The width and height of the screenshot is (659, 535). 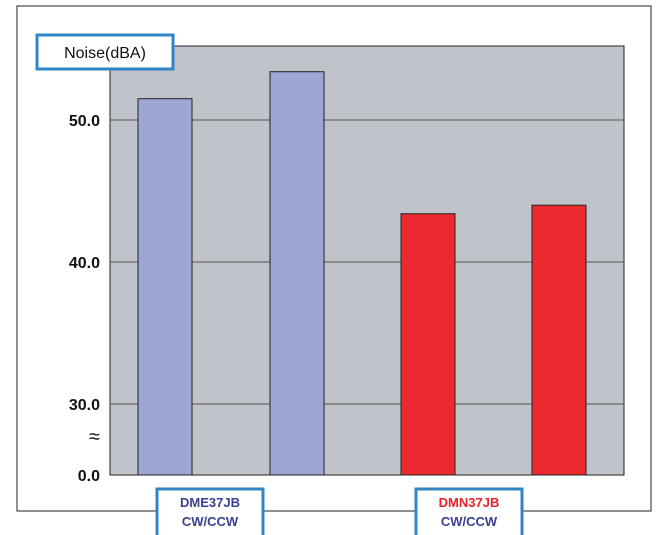 I want to click on axis-break-symbol: ≈, so click(x=94, y=437).